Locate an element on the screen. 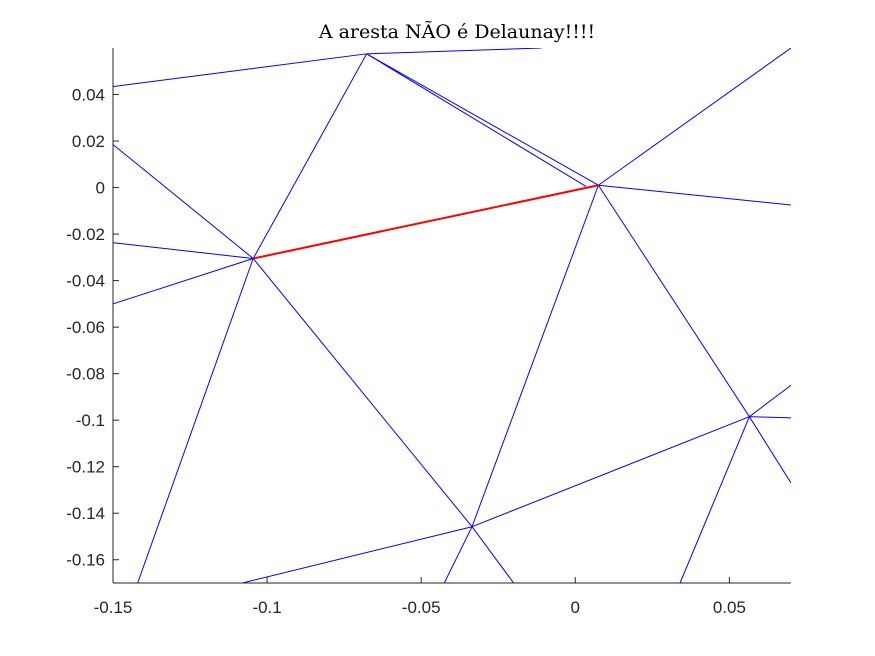 This screenshot has height=656, width=875. x-tick-label: 0.05 is located at coordinates (729, 607).